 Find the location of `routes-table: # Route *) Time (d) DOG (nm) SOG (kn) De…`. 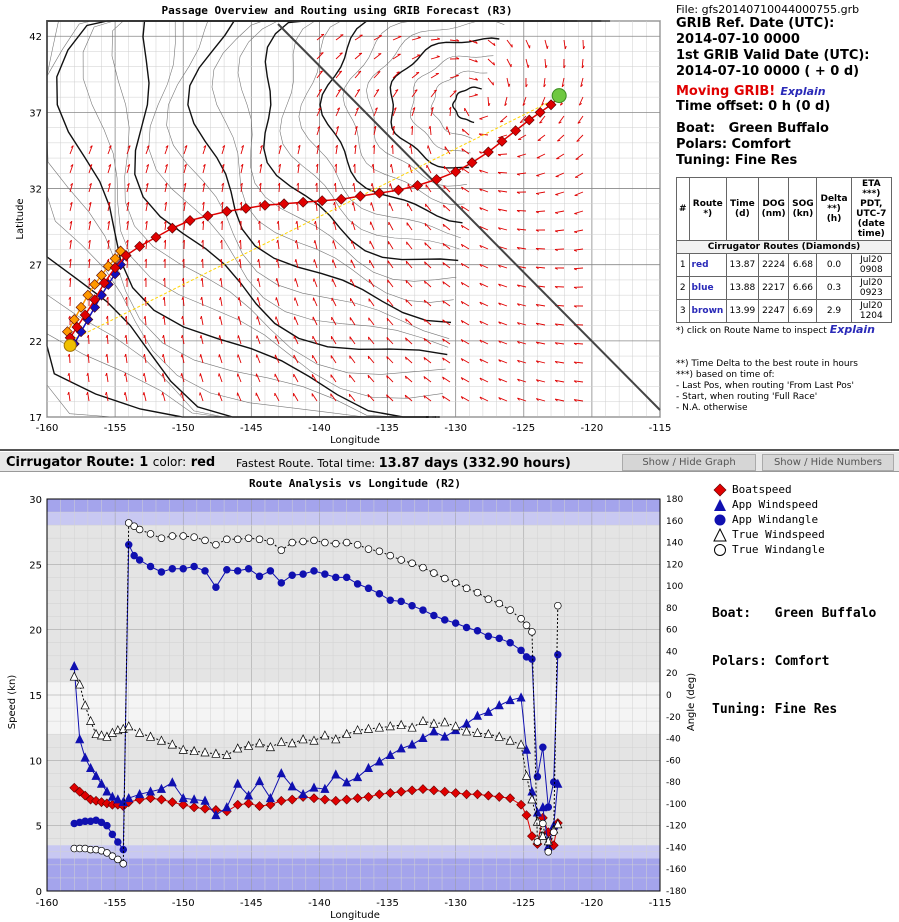

routes-table: # Route *) Time (d) DOG (nm) SOG (kn) De… is located at coordinates (784, 250).